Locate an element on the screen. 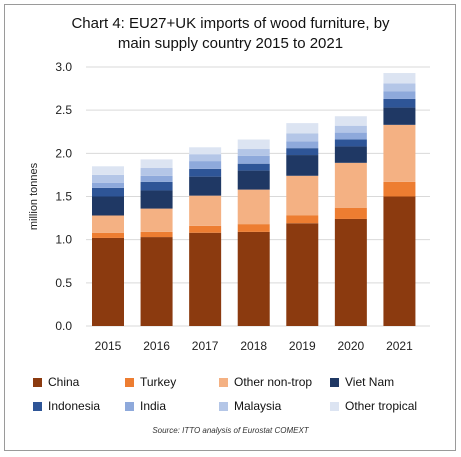 The image size is (461, 457). x-tick-label: 2021 is located at coordinates (399, 346).